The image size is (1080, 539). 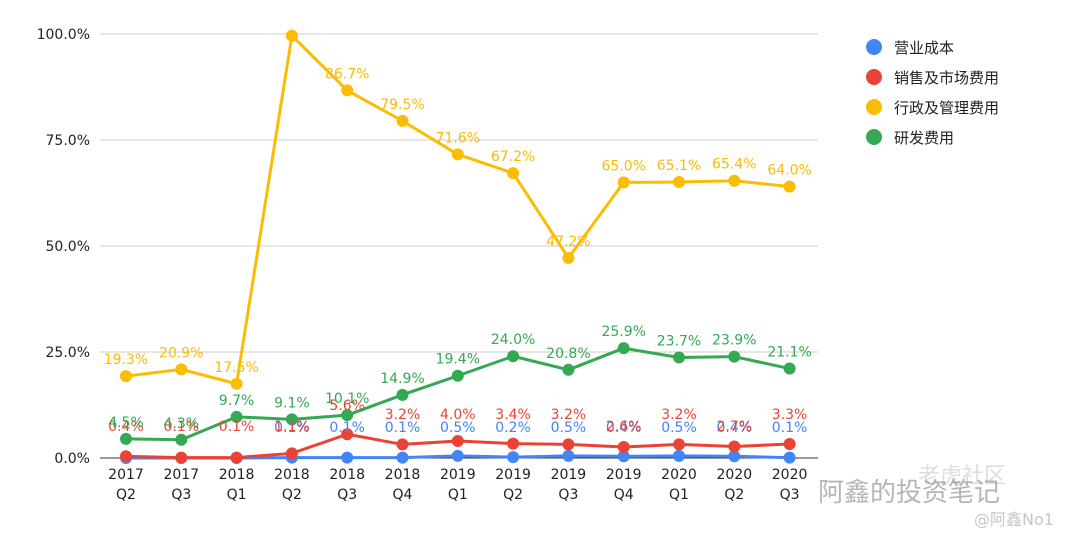 I want to click on legend-item-sales-marketing: 销售及市场费用, so click(x=932, y=77).